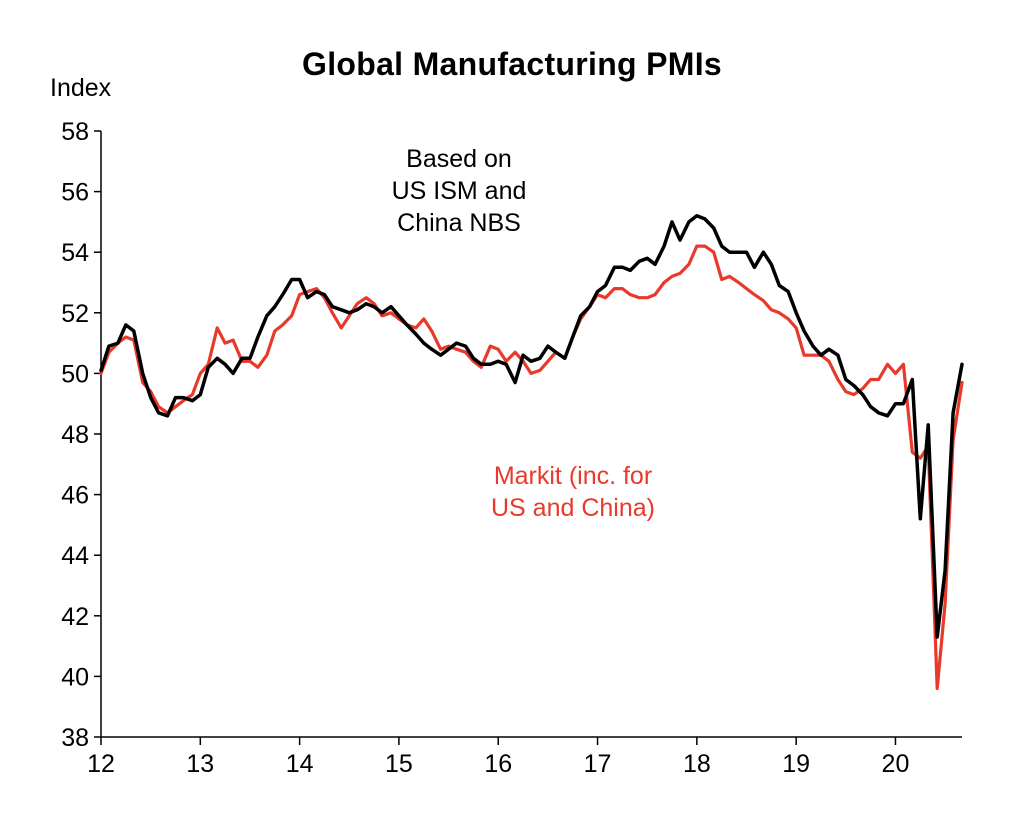 This screenshot has height=816, width=1024. What do you see at coordinates (896, 764) in the screenshot?
I see `x-tick-label: 20` at bounding box center [896, 764].